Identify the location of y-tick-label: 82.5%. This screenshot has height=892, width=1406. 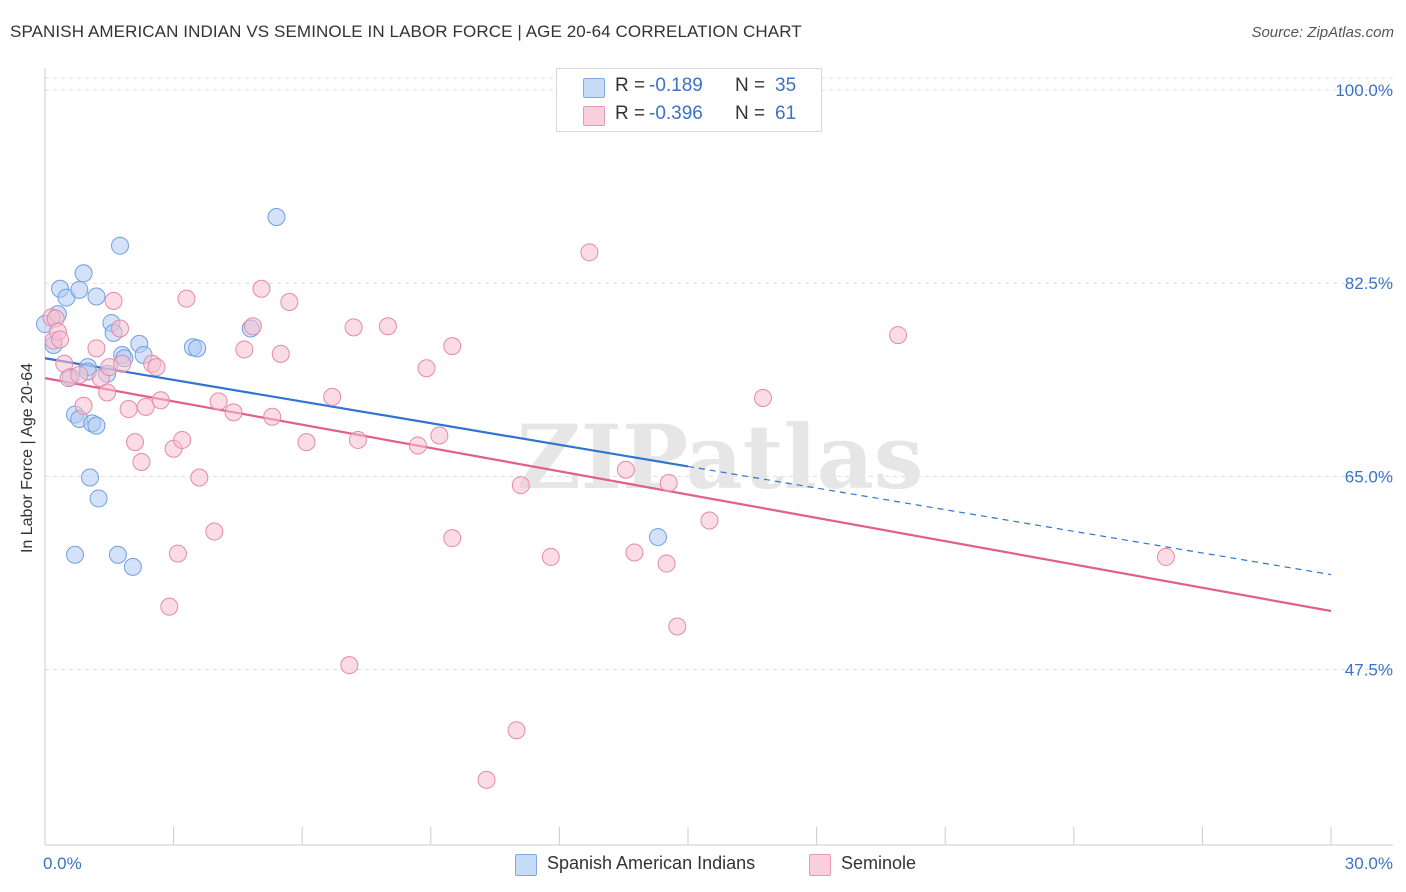
(1369, 283).